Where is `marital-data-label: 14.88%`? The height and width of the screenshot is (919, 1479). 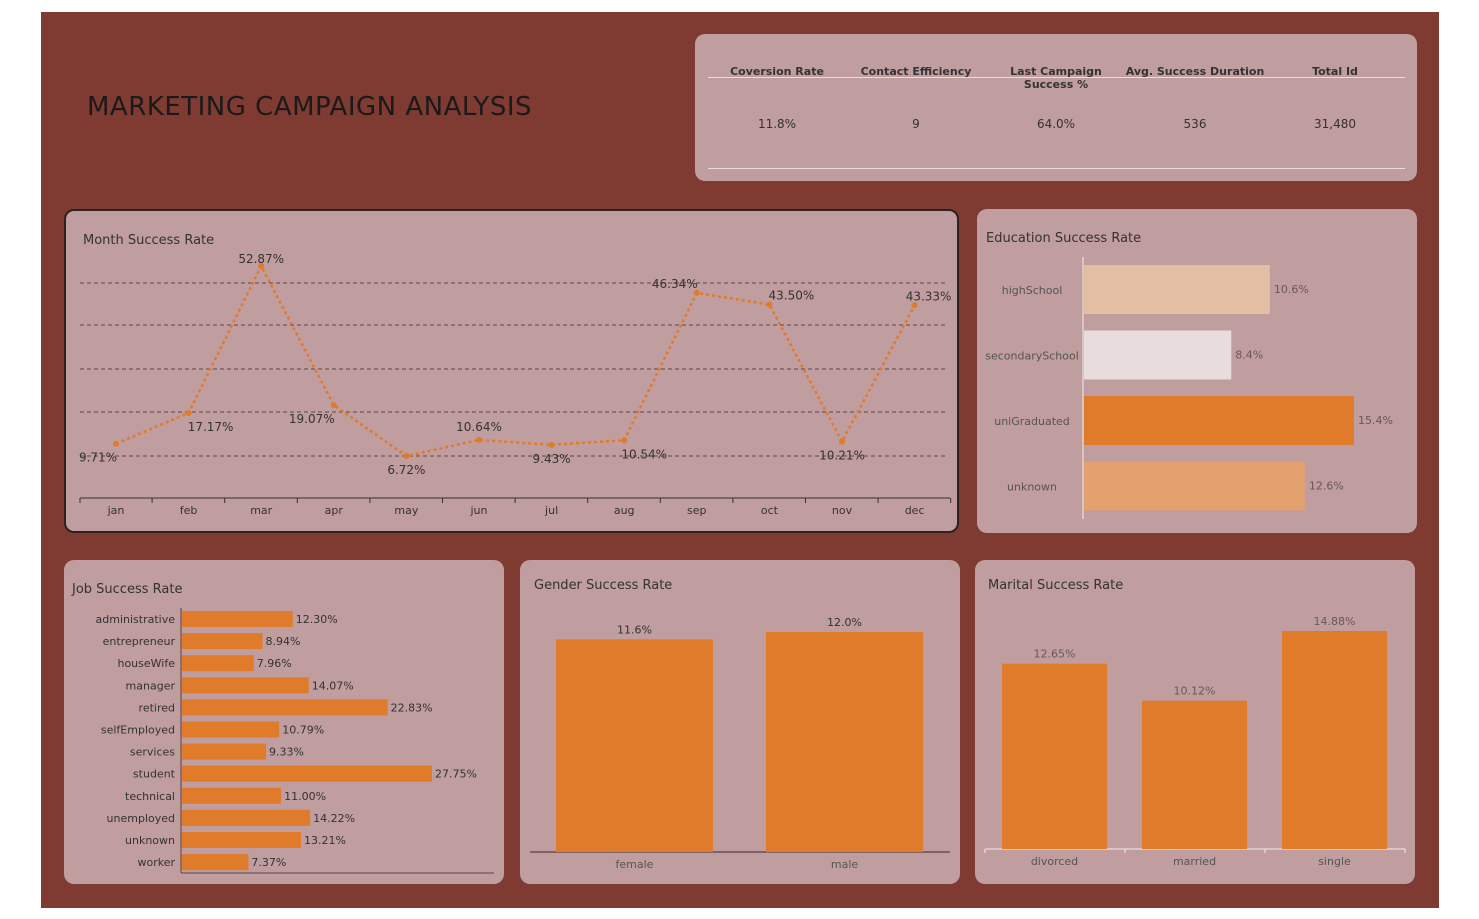
marital-data-label: 14.88% is located at coordinates (1335, 621).